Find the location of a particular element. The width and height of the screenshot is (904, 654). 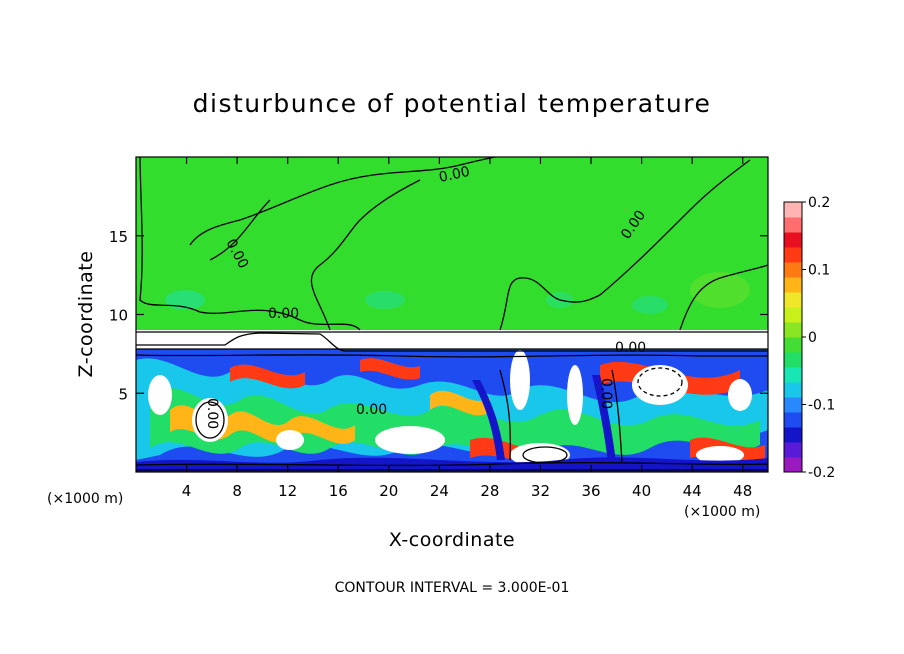

colorbar-tick-label: 0 is located at coordinates (812, 338).